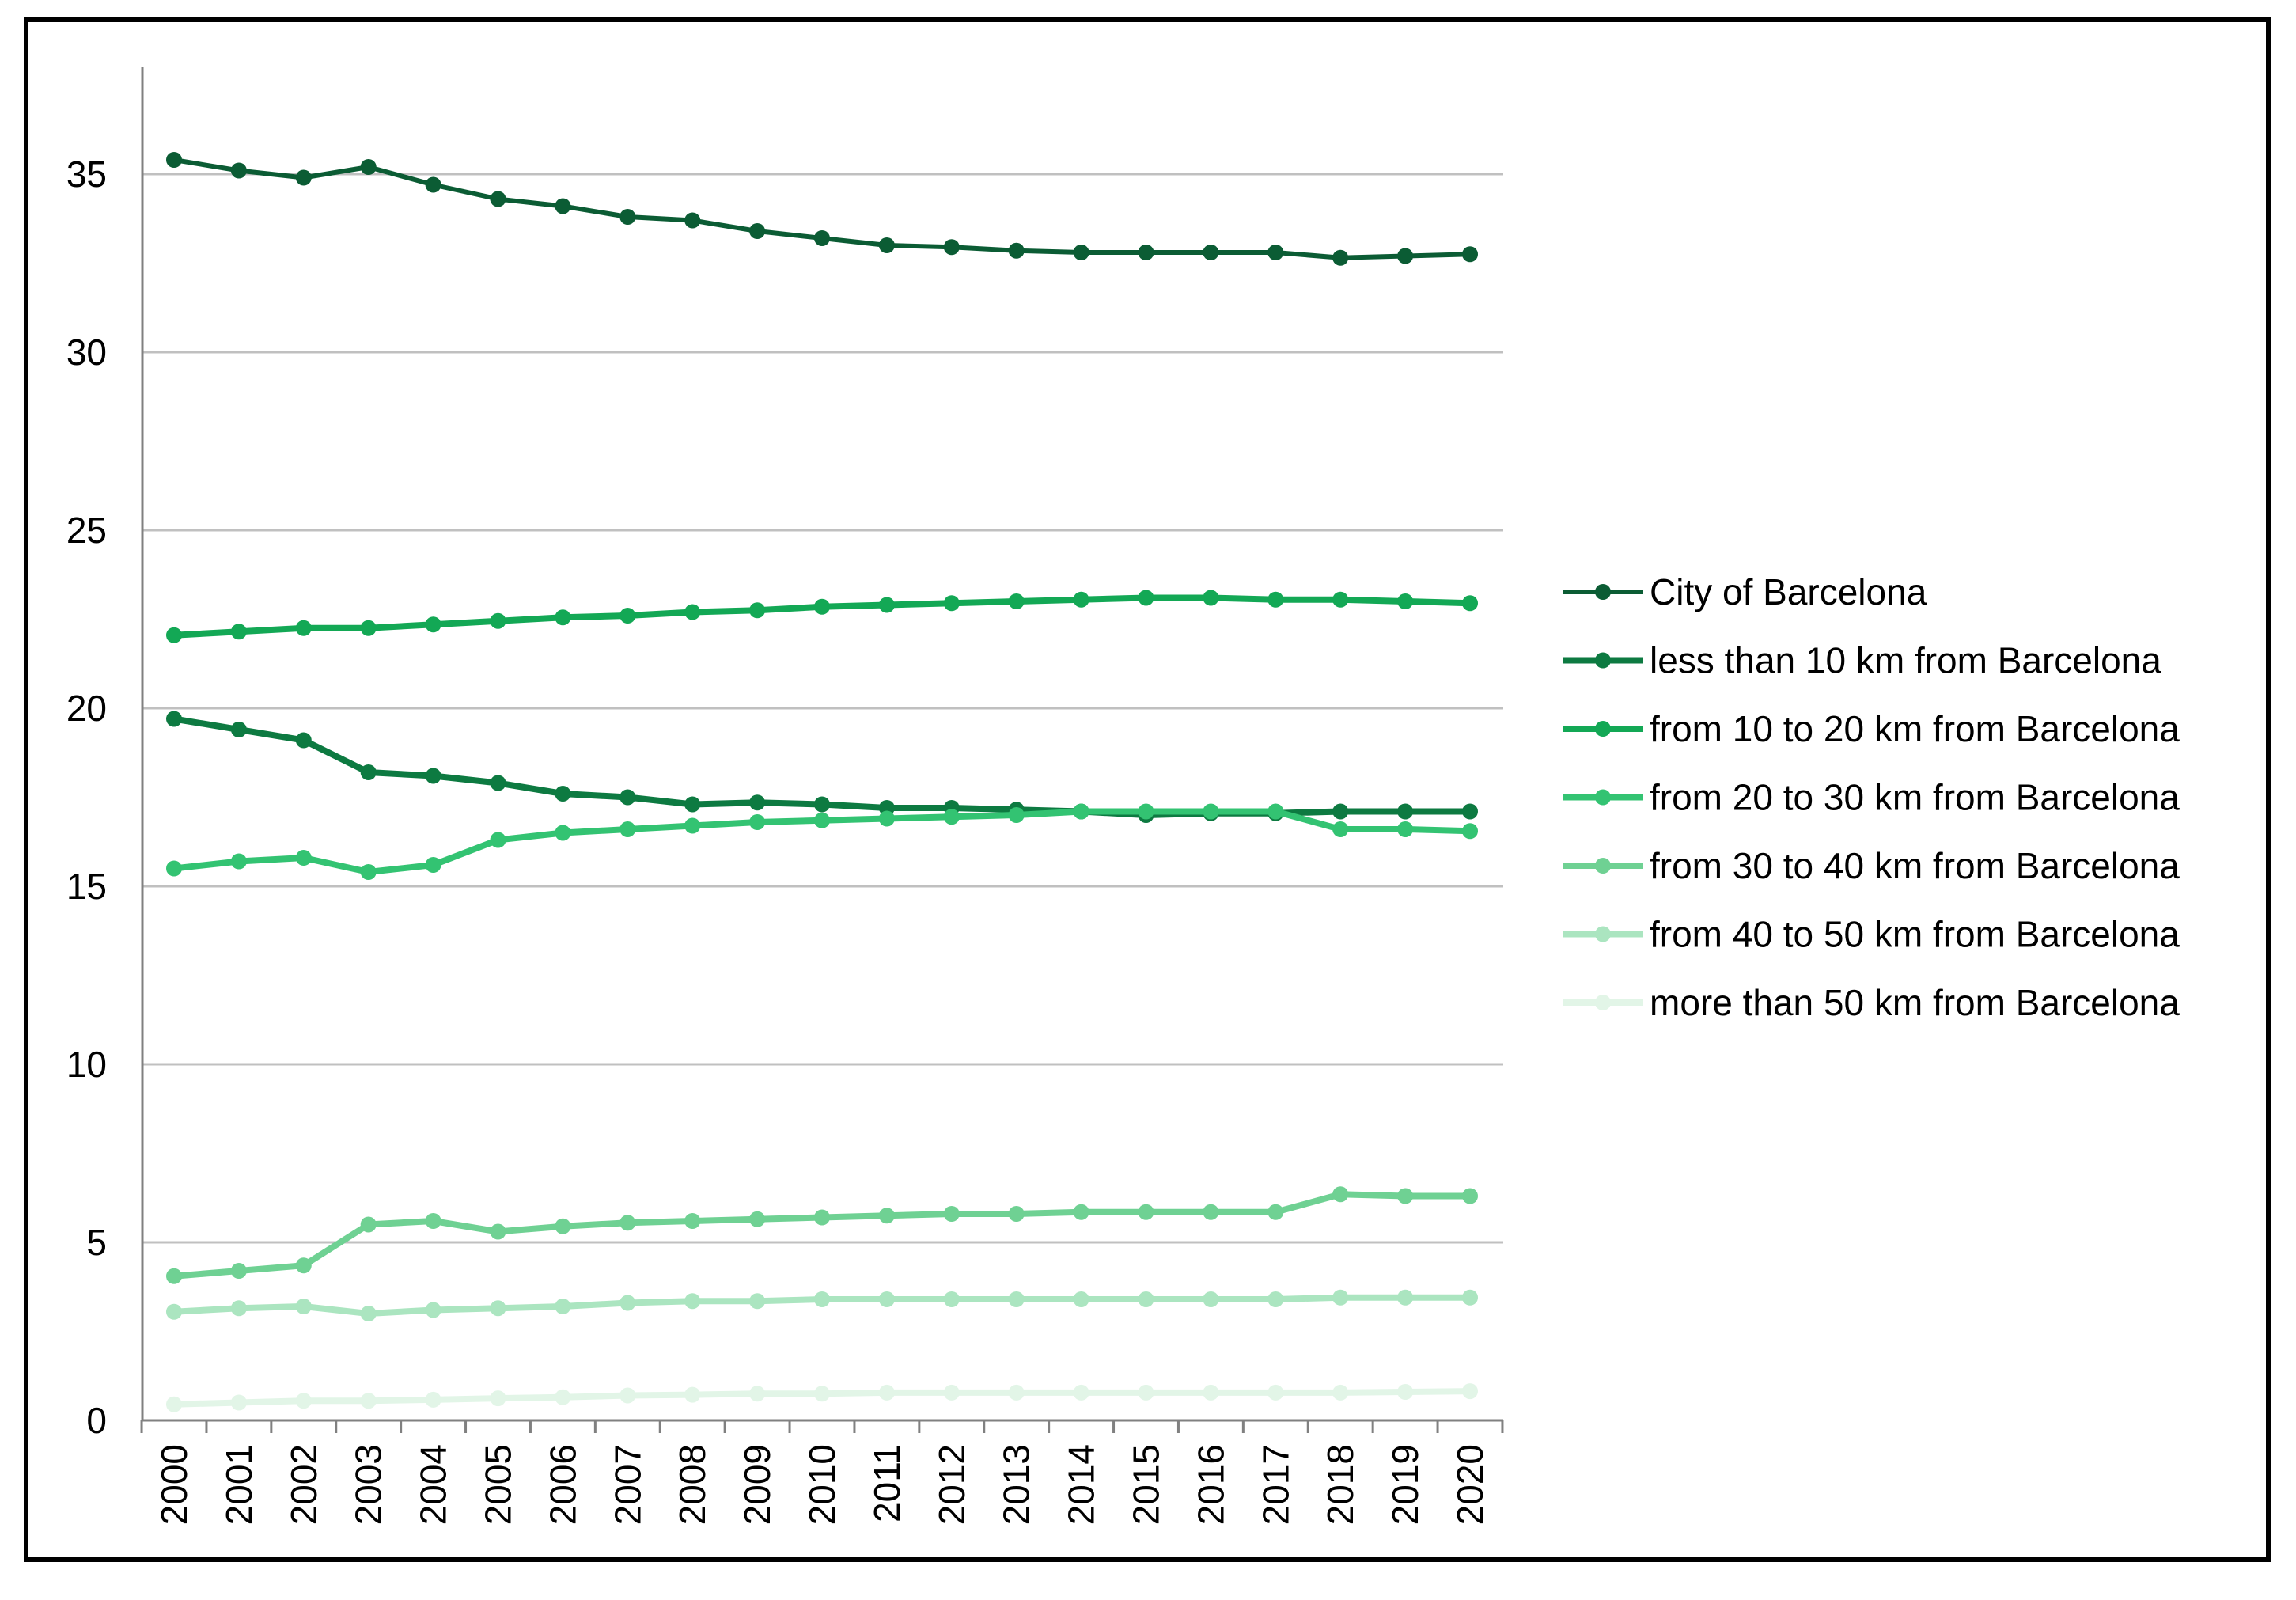 This screenshot has width=2296, height=1600. Describe the element at coordinates (1470, 832) in the screenshot. I see `data-point-3-2020` at that location.